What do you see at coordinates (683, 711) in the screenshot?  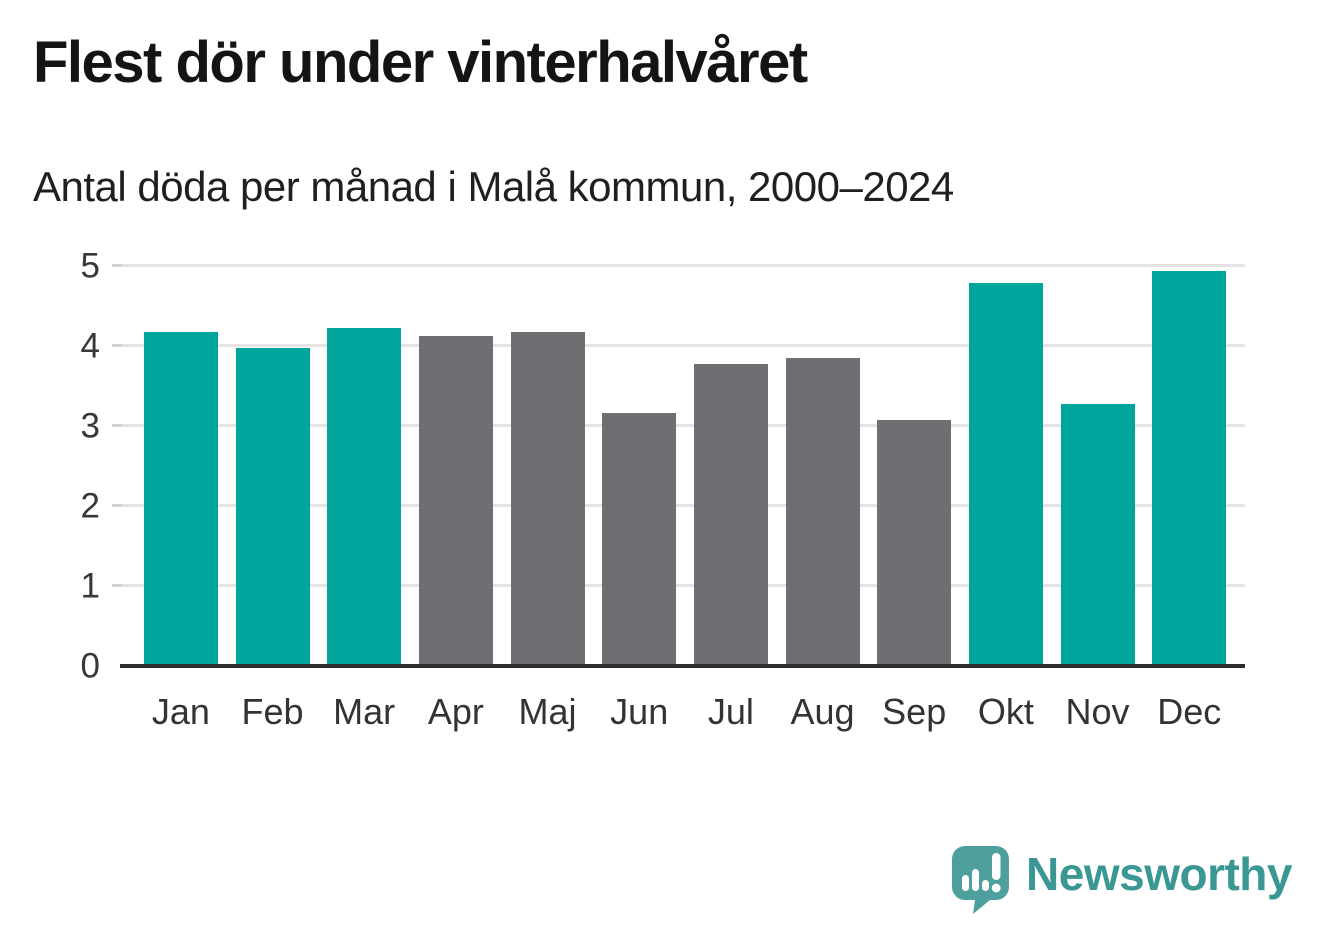 I see `x-axis-labels: Jan Feb Mar Apr Maj Jun Jul Aug Sep Okt Nov Dec` at bounding box center [683, 711].